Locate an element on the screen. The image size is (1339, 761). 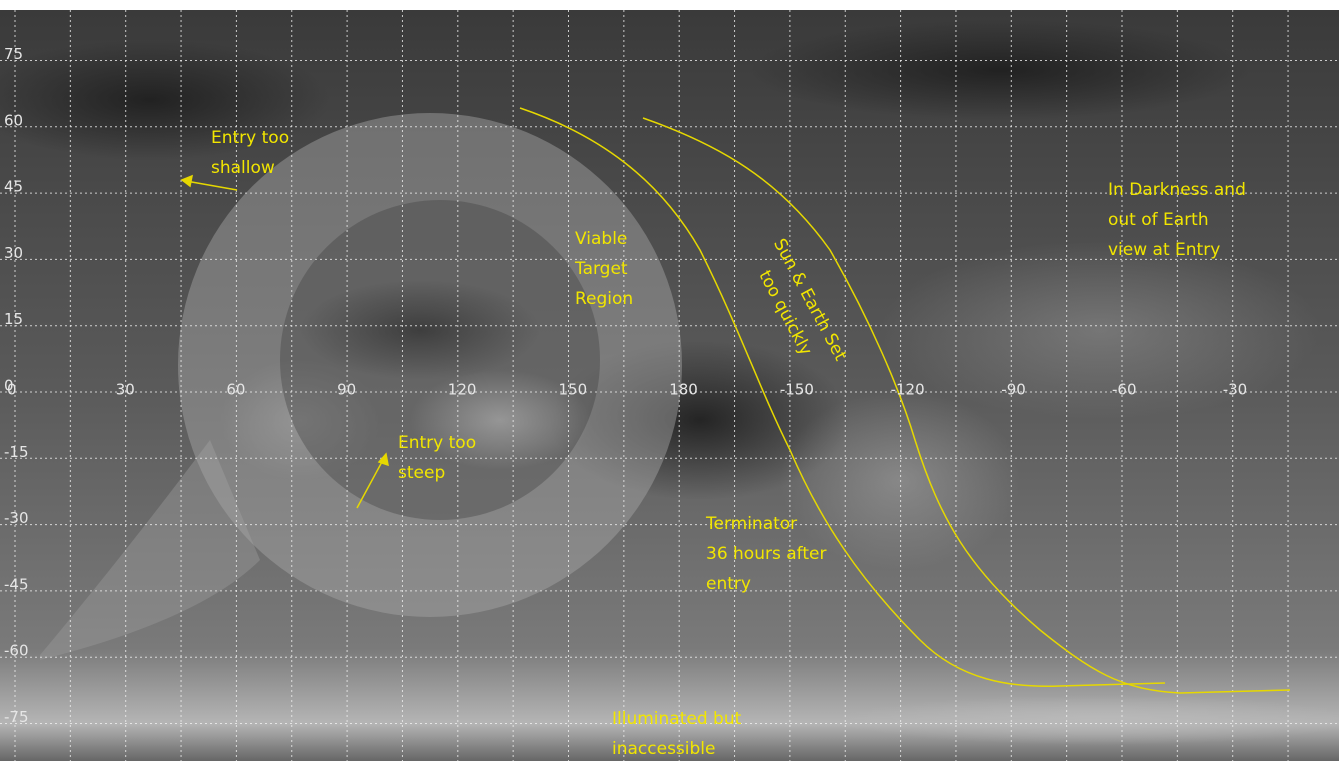
lon-label: 0 is located at coordinates (12, 390).